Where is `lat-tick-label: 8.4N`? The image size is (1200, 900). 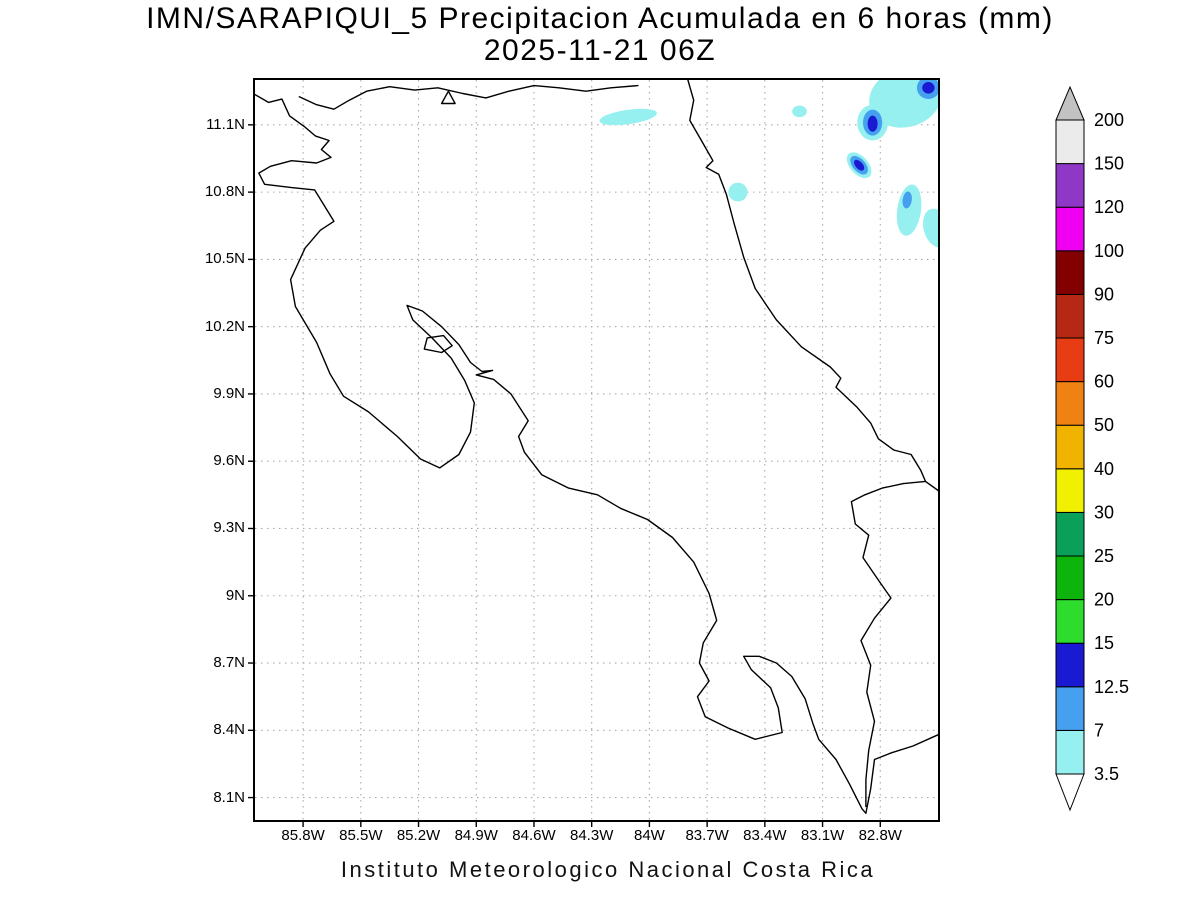
lat-tick-label: 8.4N is located at coordinates (229, 730).